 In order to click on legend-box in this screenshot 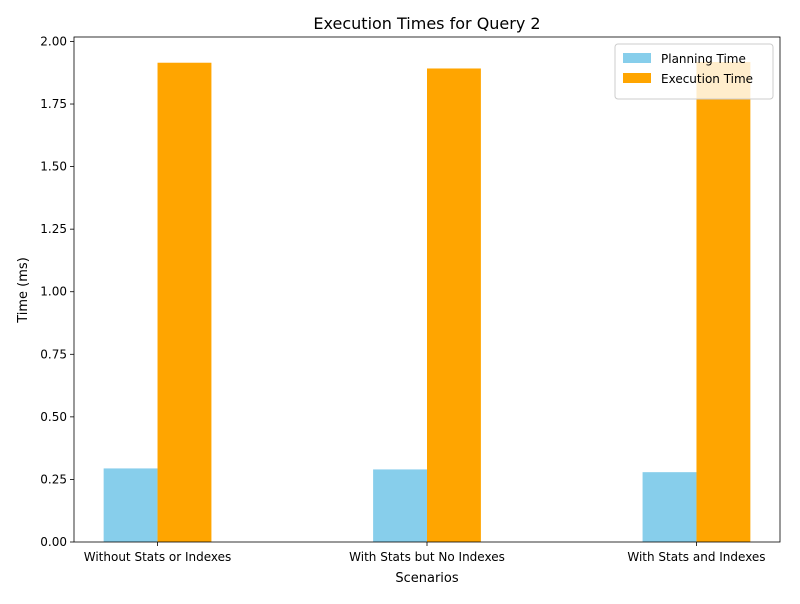, I will do `click(694, 71)`.